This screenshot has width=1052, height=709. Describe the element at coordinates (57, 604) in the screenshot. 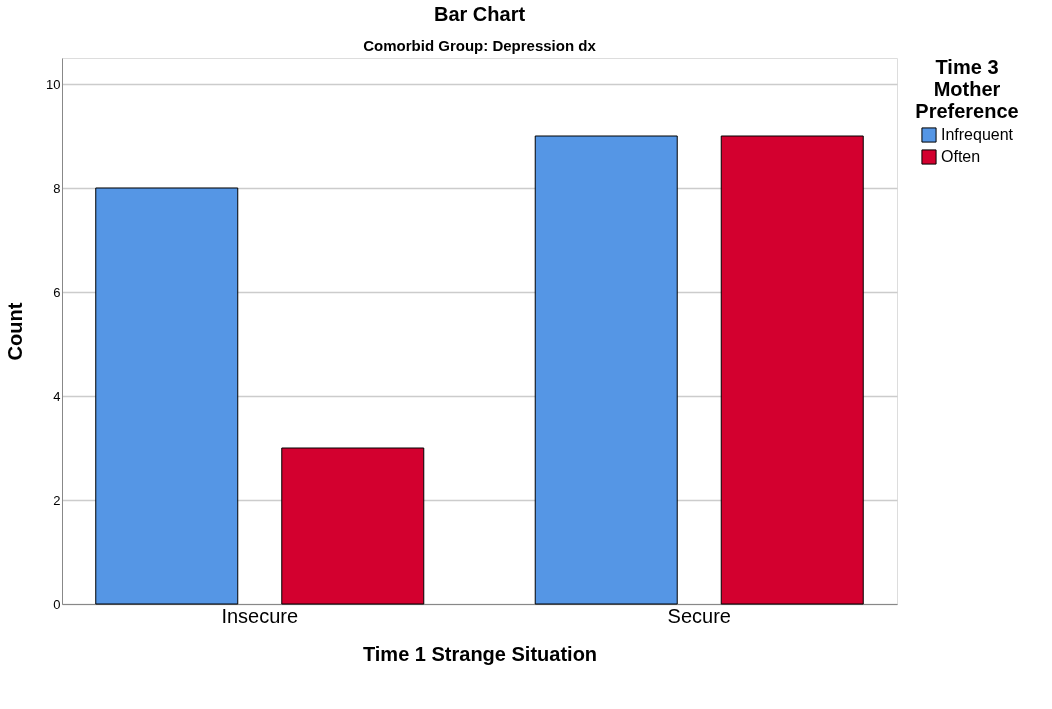

I see `y-tick-label: 0` at that location.